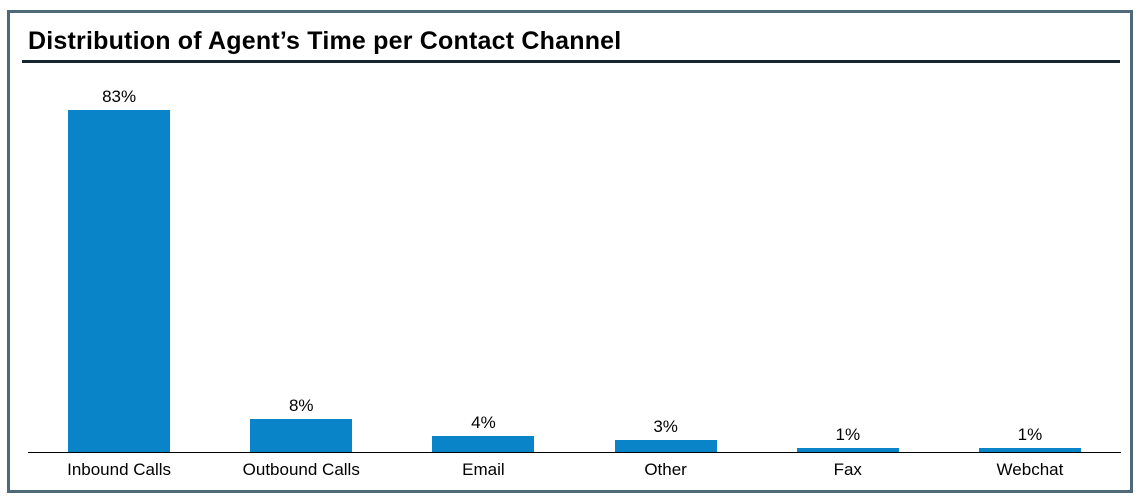  Describe the element at coordinates (666, 262) in the screenshot. I see `bar-column: 3%` at that location.